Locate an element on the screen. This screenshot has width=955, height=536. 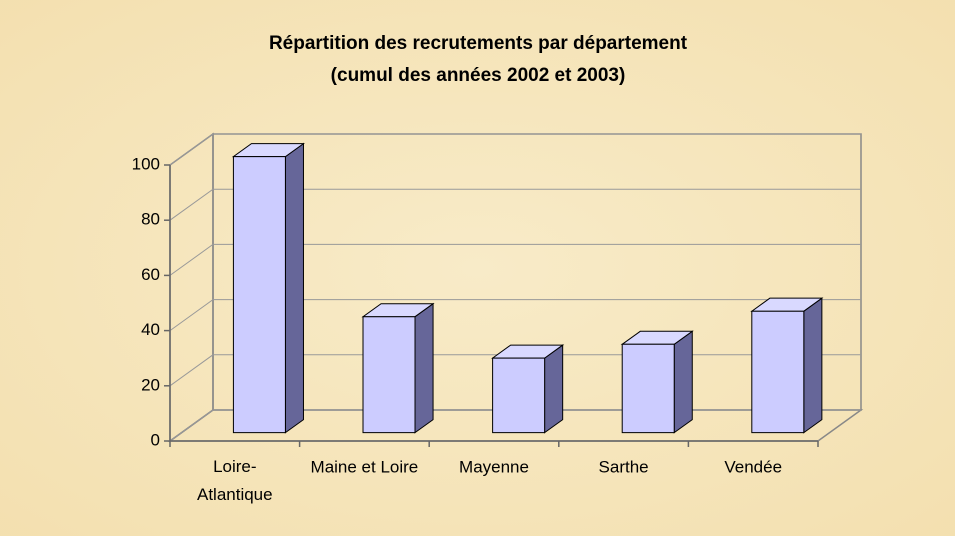
y-tick-label: 100 is located at coordinates (146, 163).